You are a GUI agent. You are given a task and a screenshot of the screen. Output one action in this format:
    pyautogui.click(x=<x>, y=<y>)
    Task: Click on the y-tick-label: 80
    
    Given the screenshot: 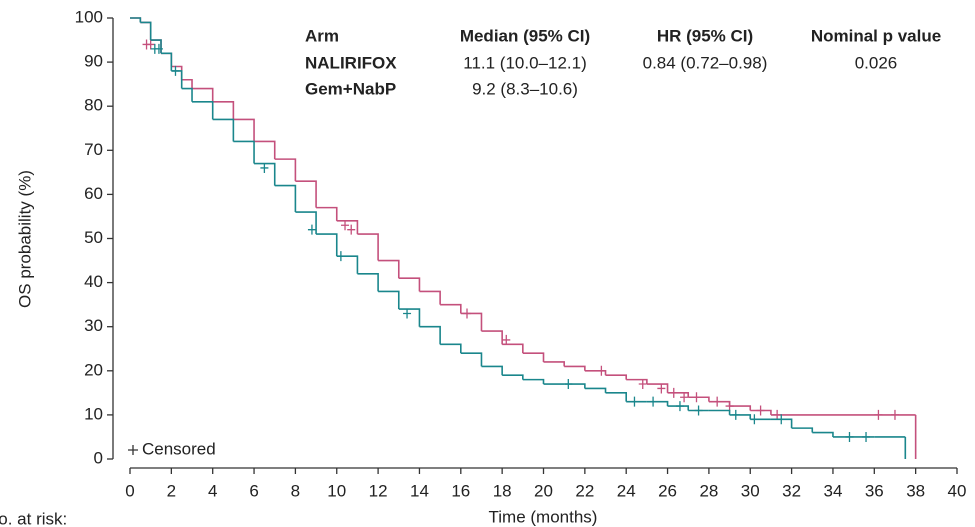 What is the action you would take?
    pyautogui.click(x=93, y=105)
    